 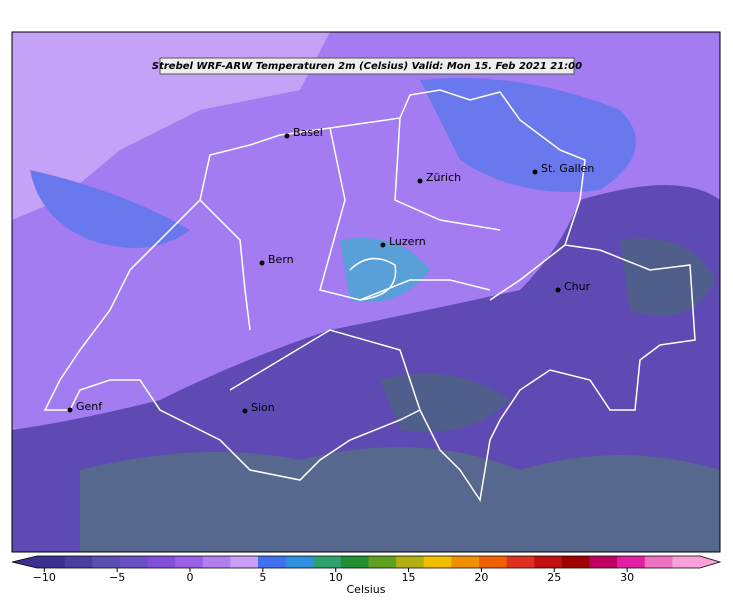 I want to click on title-box, so click(x=367, y=66).